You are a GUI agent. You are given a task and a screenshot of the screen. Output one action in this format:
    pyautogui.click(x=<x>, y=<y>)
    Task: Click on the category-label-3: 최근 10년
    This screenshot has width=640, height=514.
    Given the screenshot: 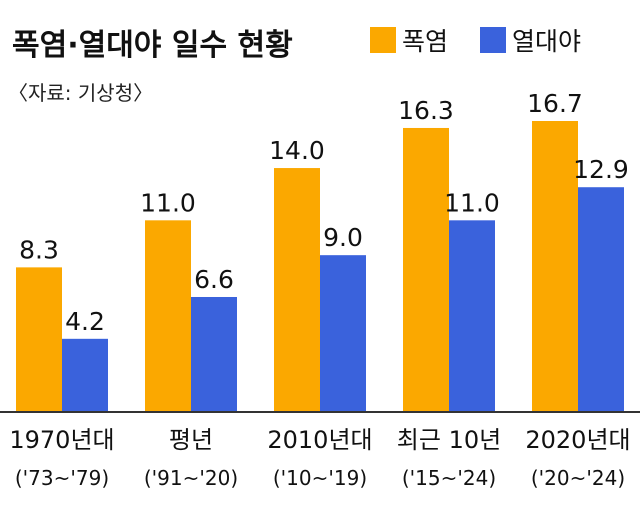 What is the action you would take?
    pyautogui.click(x=449, y=440)
    